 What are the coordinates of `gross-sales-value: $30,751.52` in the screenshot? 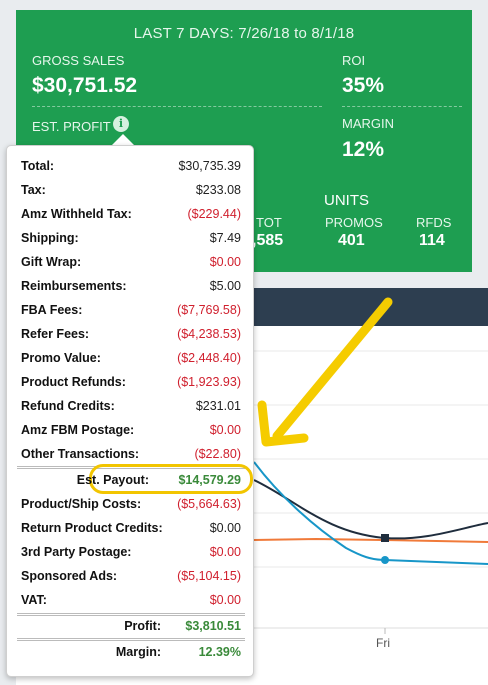 It's located at (85, 85).